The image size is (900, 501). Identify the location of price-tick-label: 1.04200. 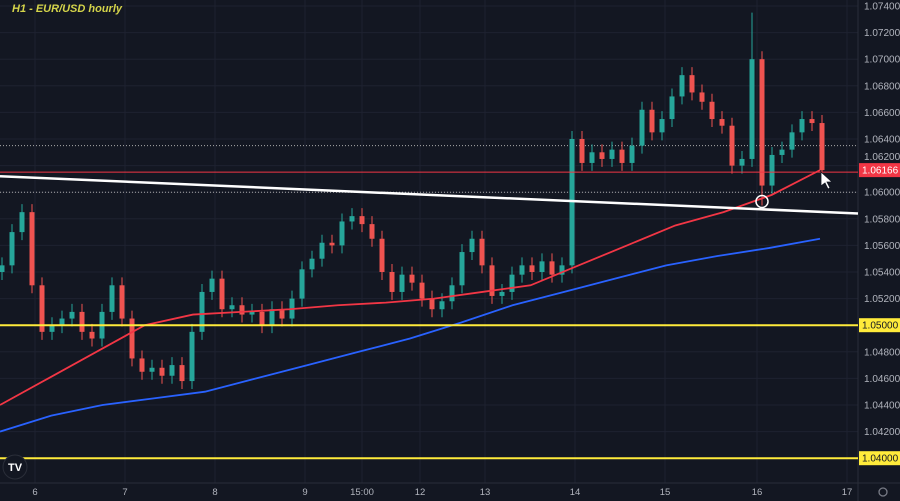
(882, 432).